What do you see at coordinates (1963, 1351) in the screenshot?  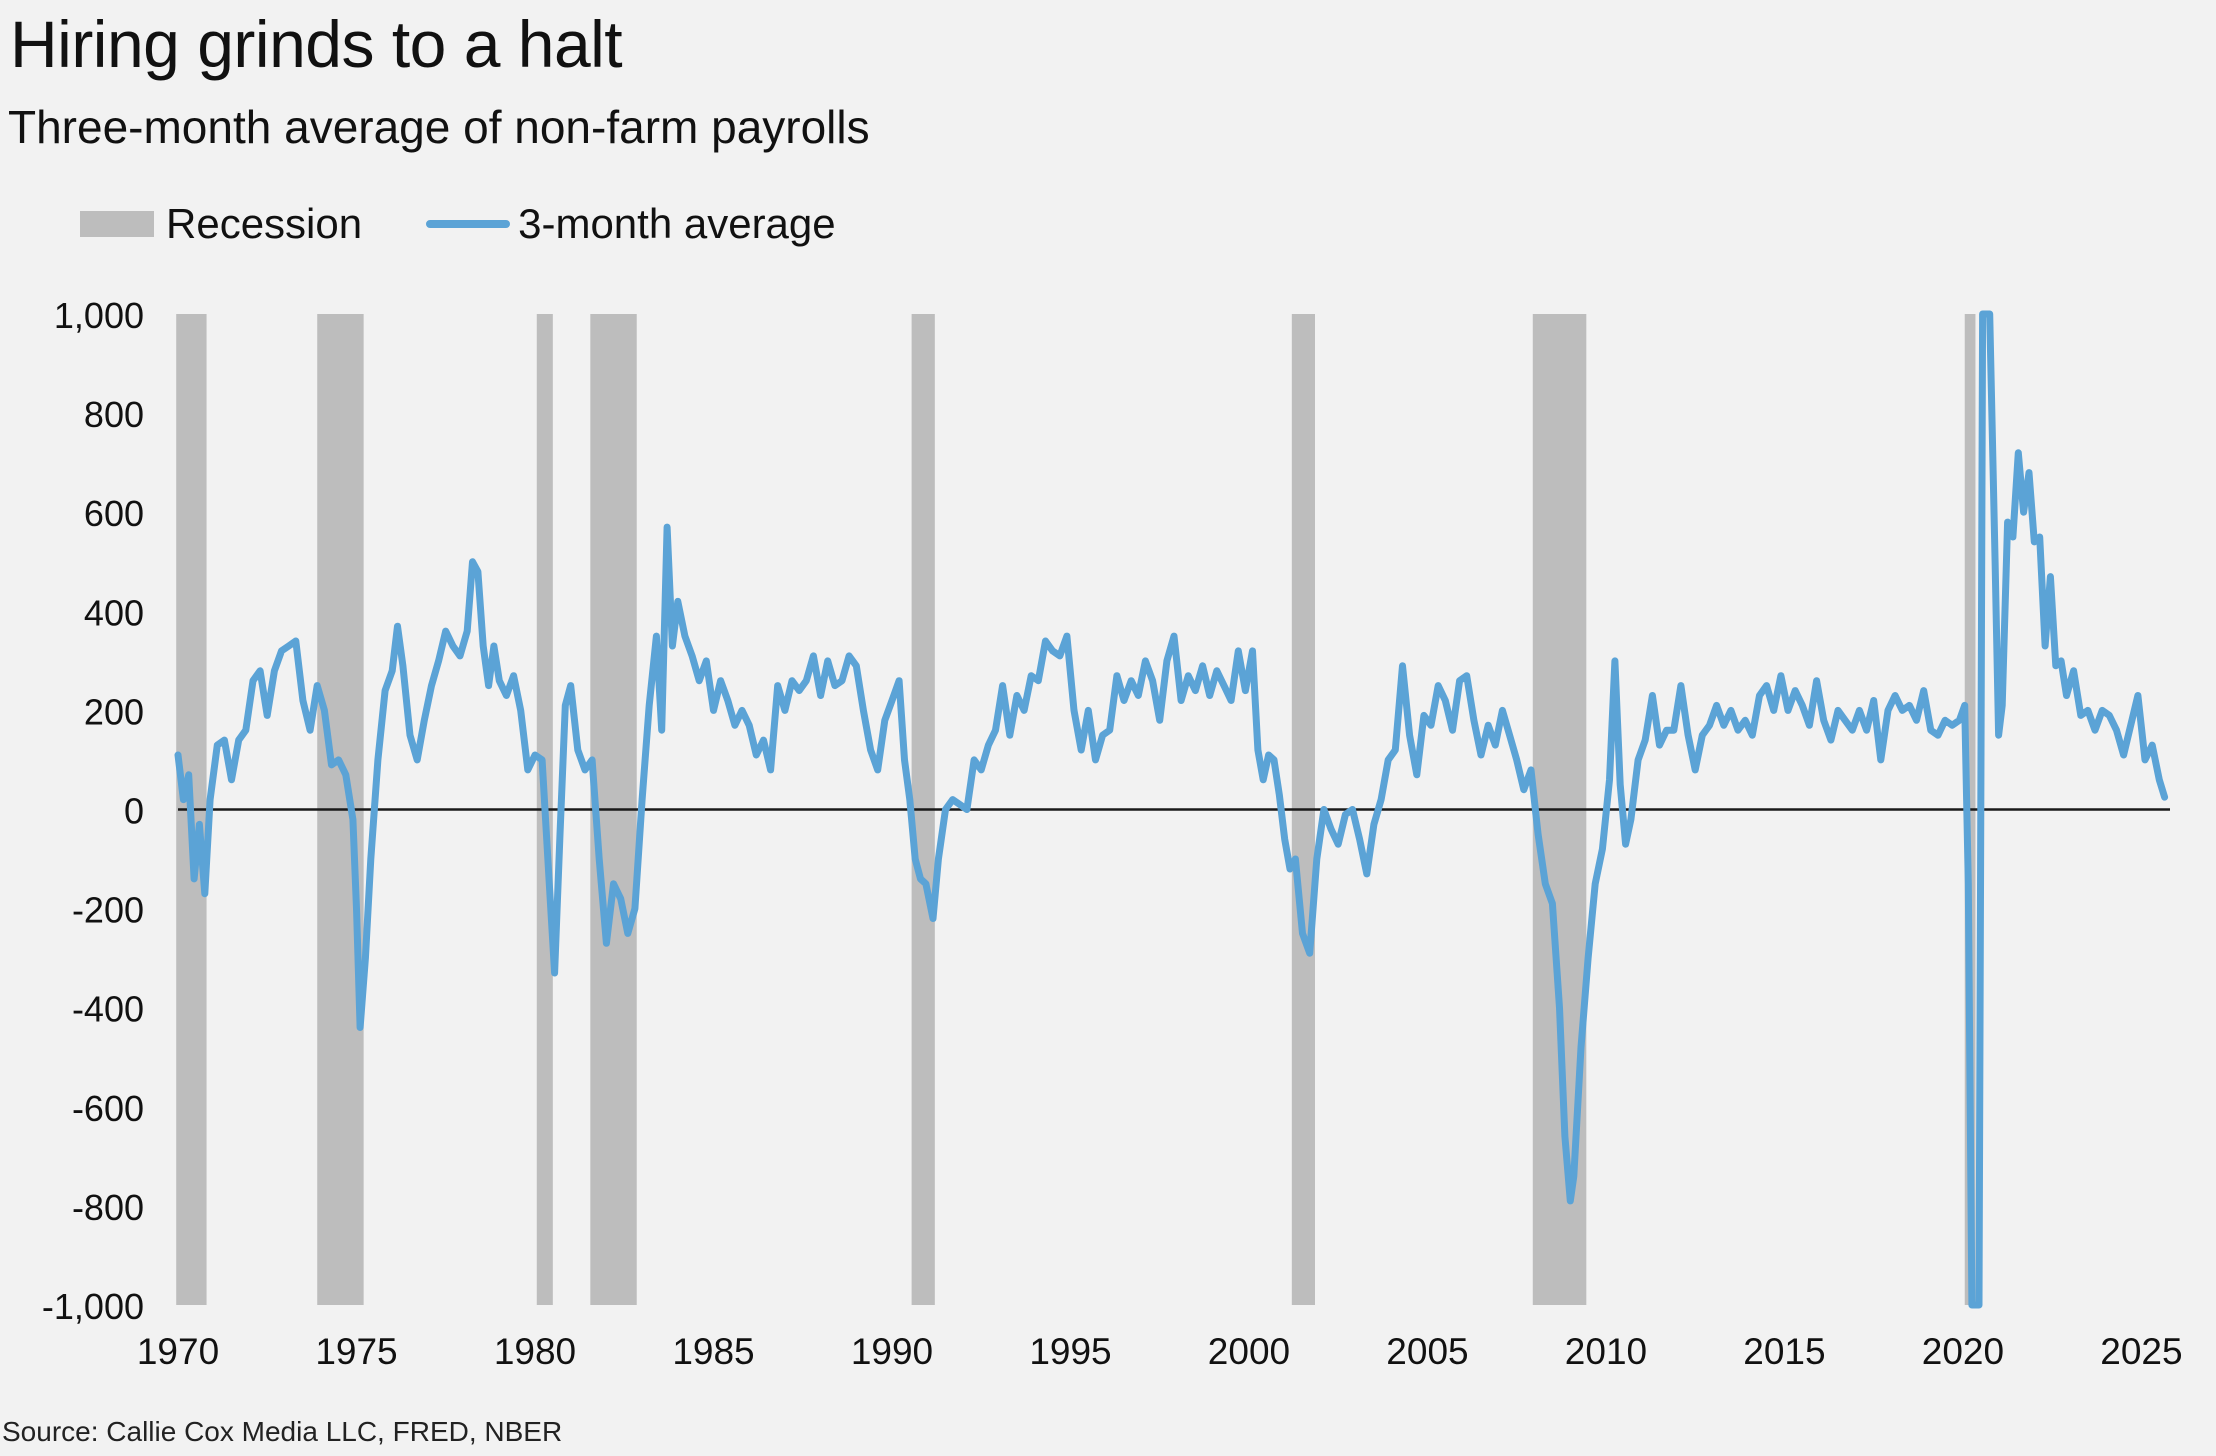 I see `x-tick-label: 2020` at bounding box center [1963, 1351].